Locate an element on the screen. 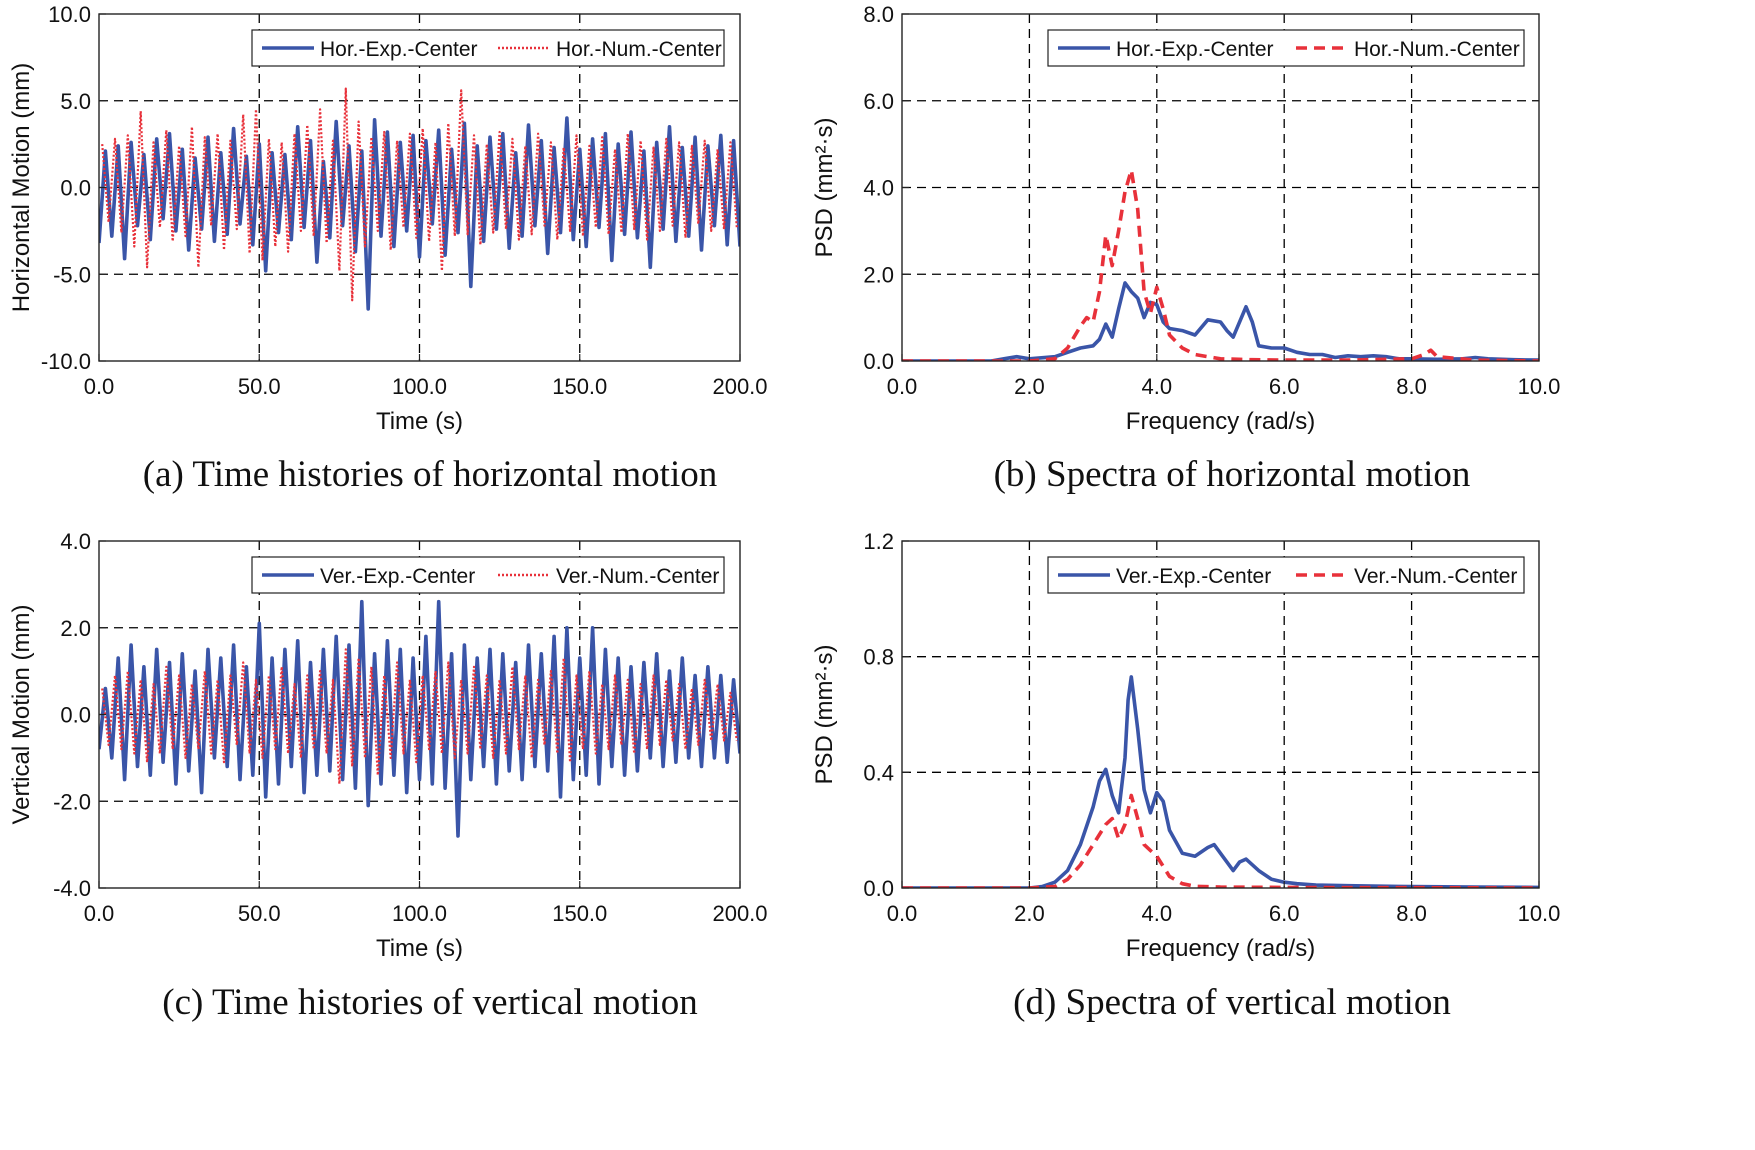 Image resolution: width=1755 pixels, height=1150 pixels. plot-frame is located at coordinates (1220, 714).